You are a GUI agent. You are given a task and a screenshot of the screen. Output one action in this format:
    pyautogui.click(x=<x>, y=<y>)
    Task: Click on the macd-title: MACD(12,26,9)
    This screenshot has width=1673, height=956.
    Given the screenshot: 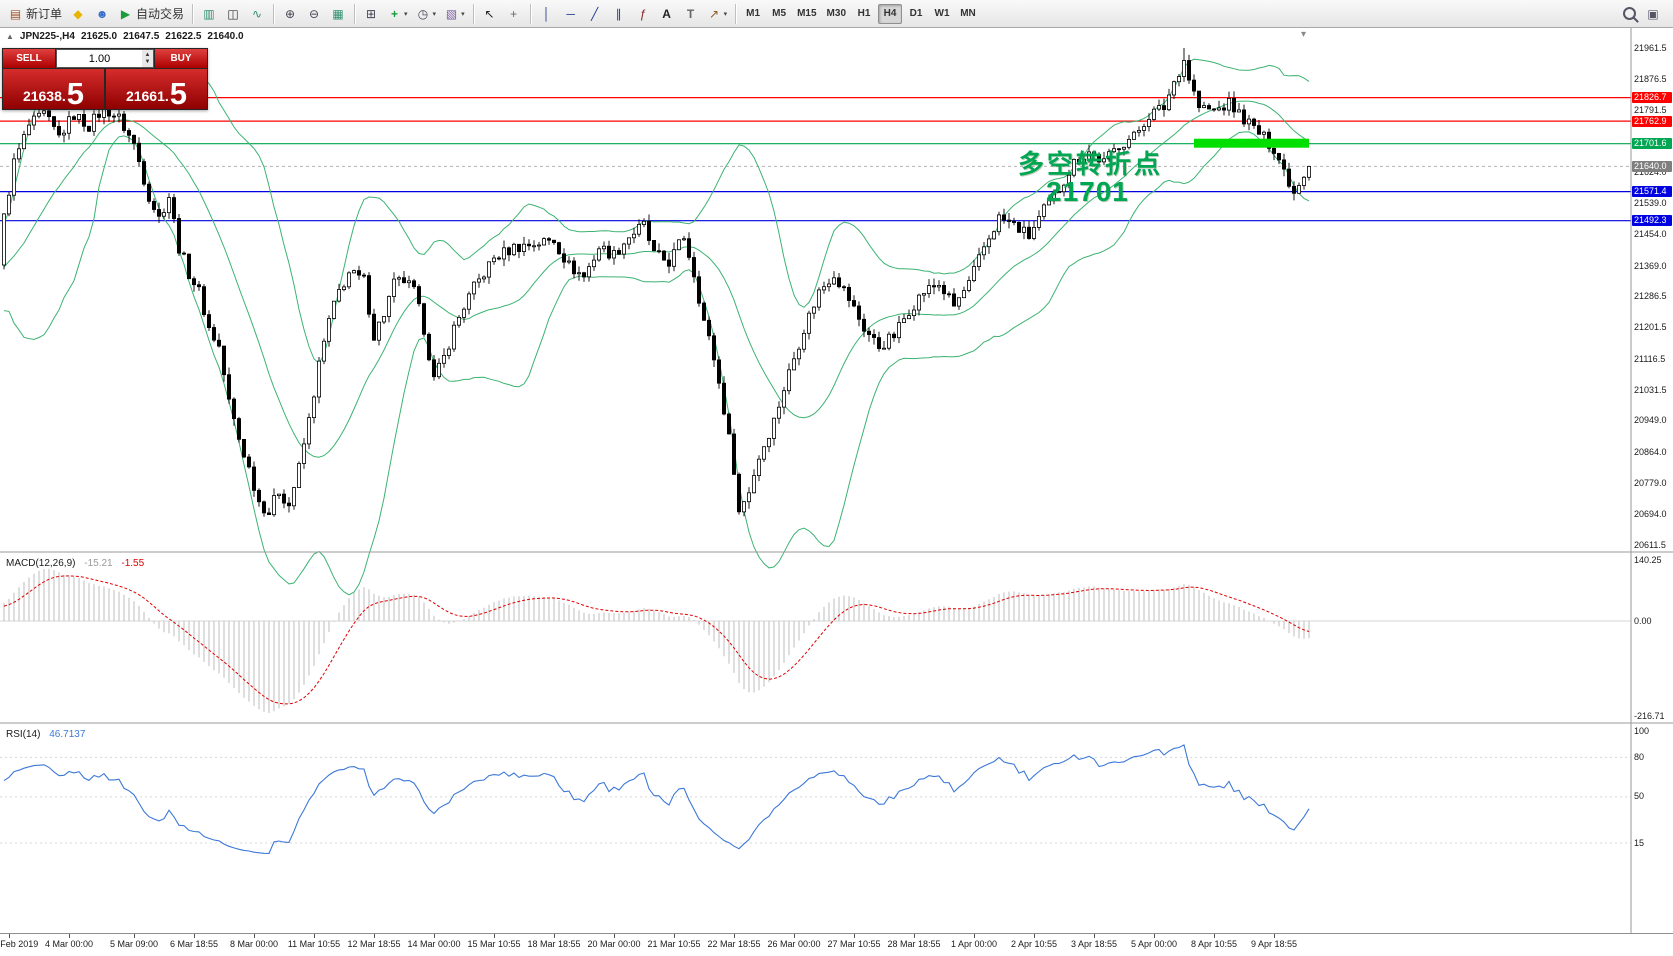 What is the action you would take?
    pyautogui.click(x=41, y=563)
    